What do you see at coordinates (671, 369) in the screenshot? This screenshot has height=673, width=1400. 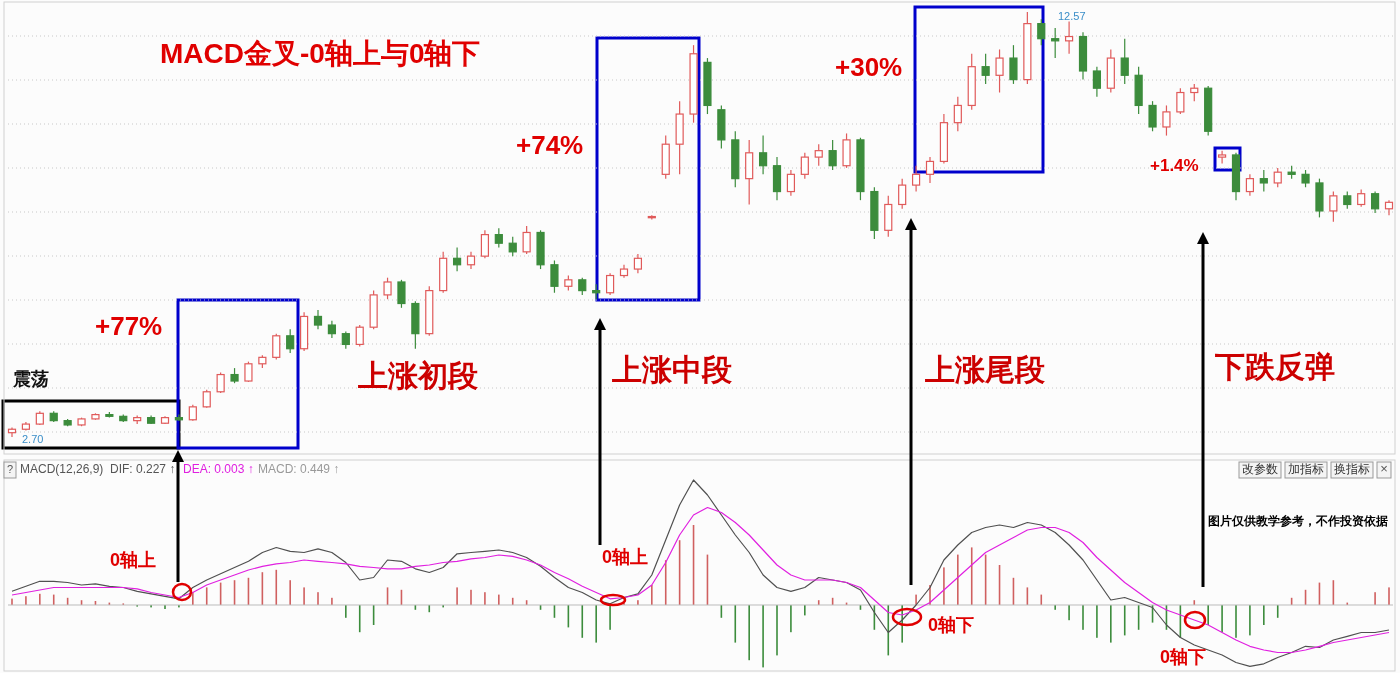 I see `annotation: 上涨中段` at bounding box center [671, 369].